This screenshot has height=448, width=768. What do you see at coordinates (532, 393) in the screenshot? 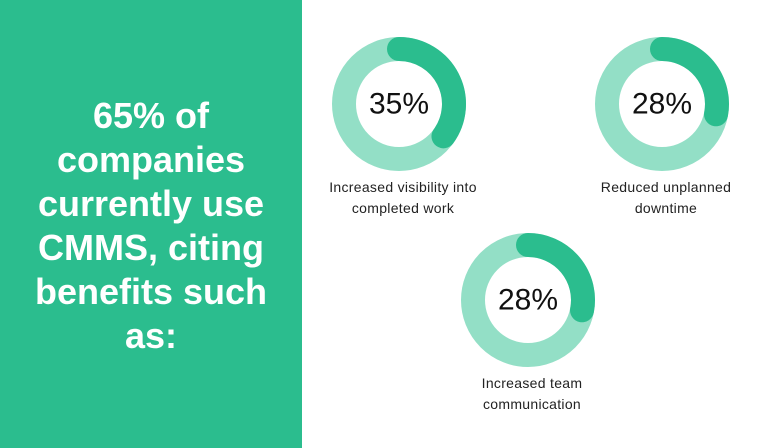
I see `category-label: Increased team communication` at bounding box center [532, 393].